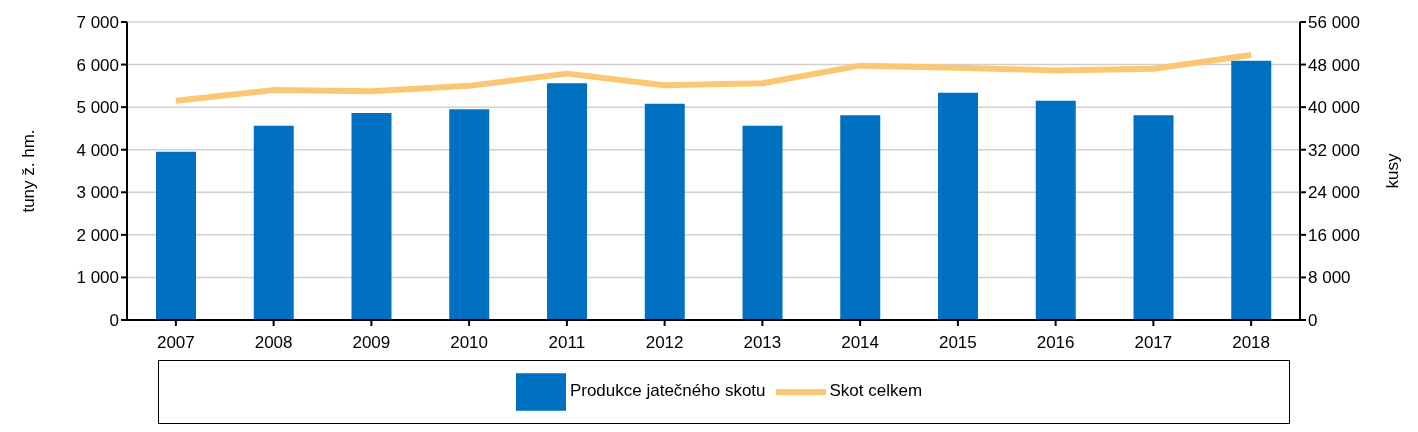 The width and height of the screenshot is (1418, 432). Describe the element at coordinates (273, 343) in the screenshot. I see `x-tick-label: 2008` at that location.